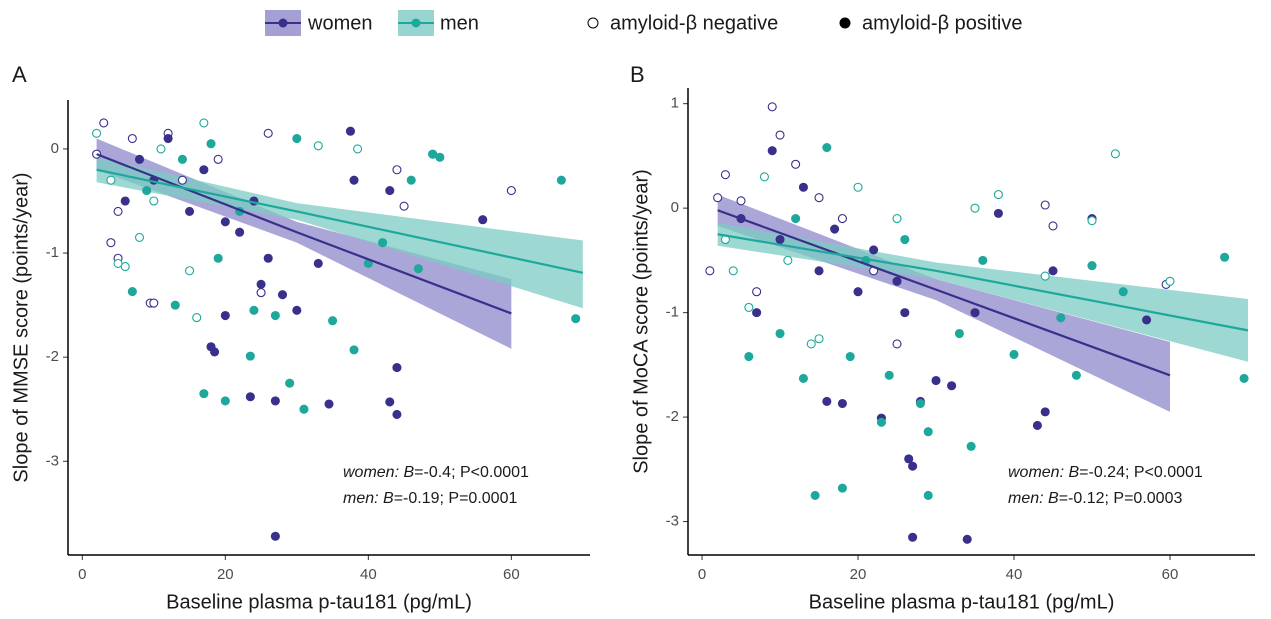 This screenshot has height=619, width=1271. I want to click on annotation-text: =-0.19; P=0.0001, so click(456, 498).